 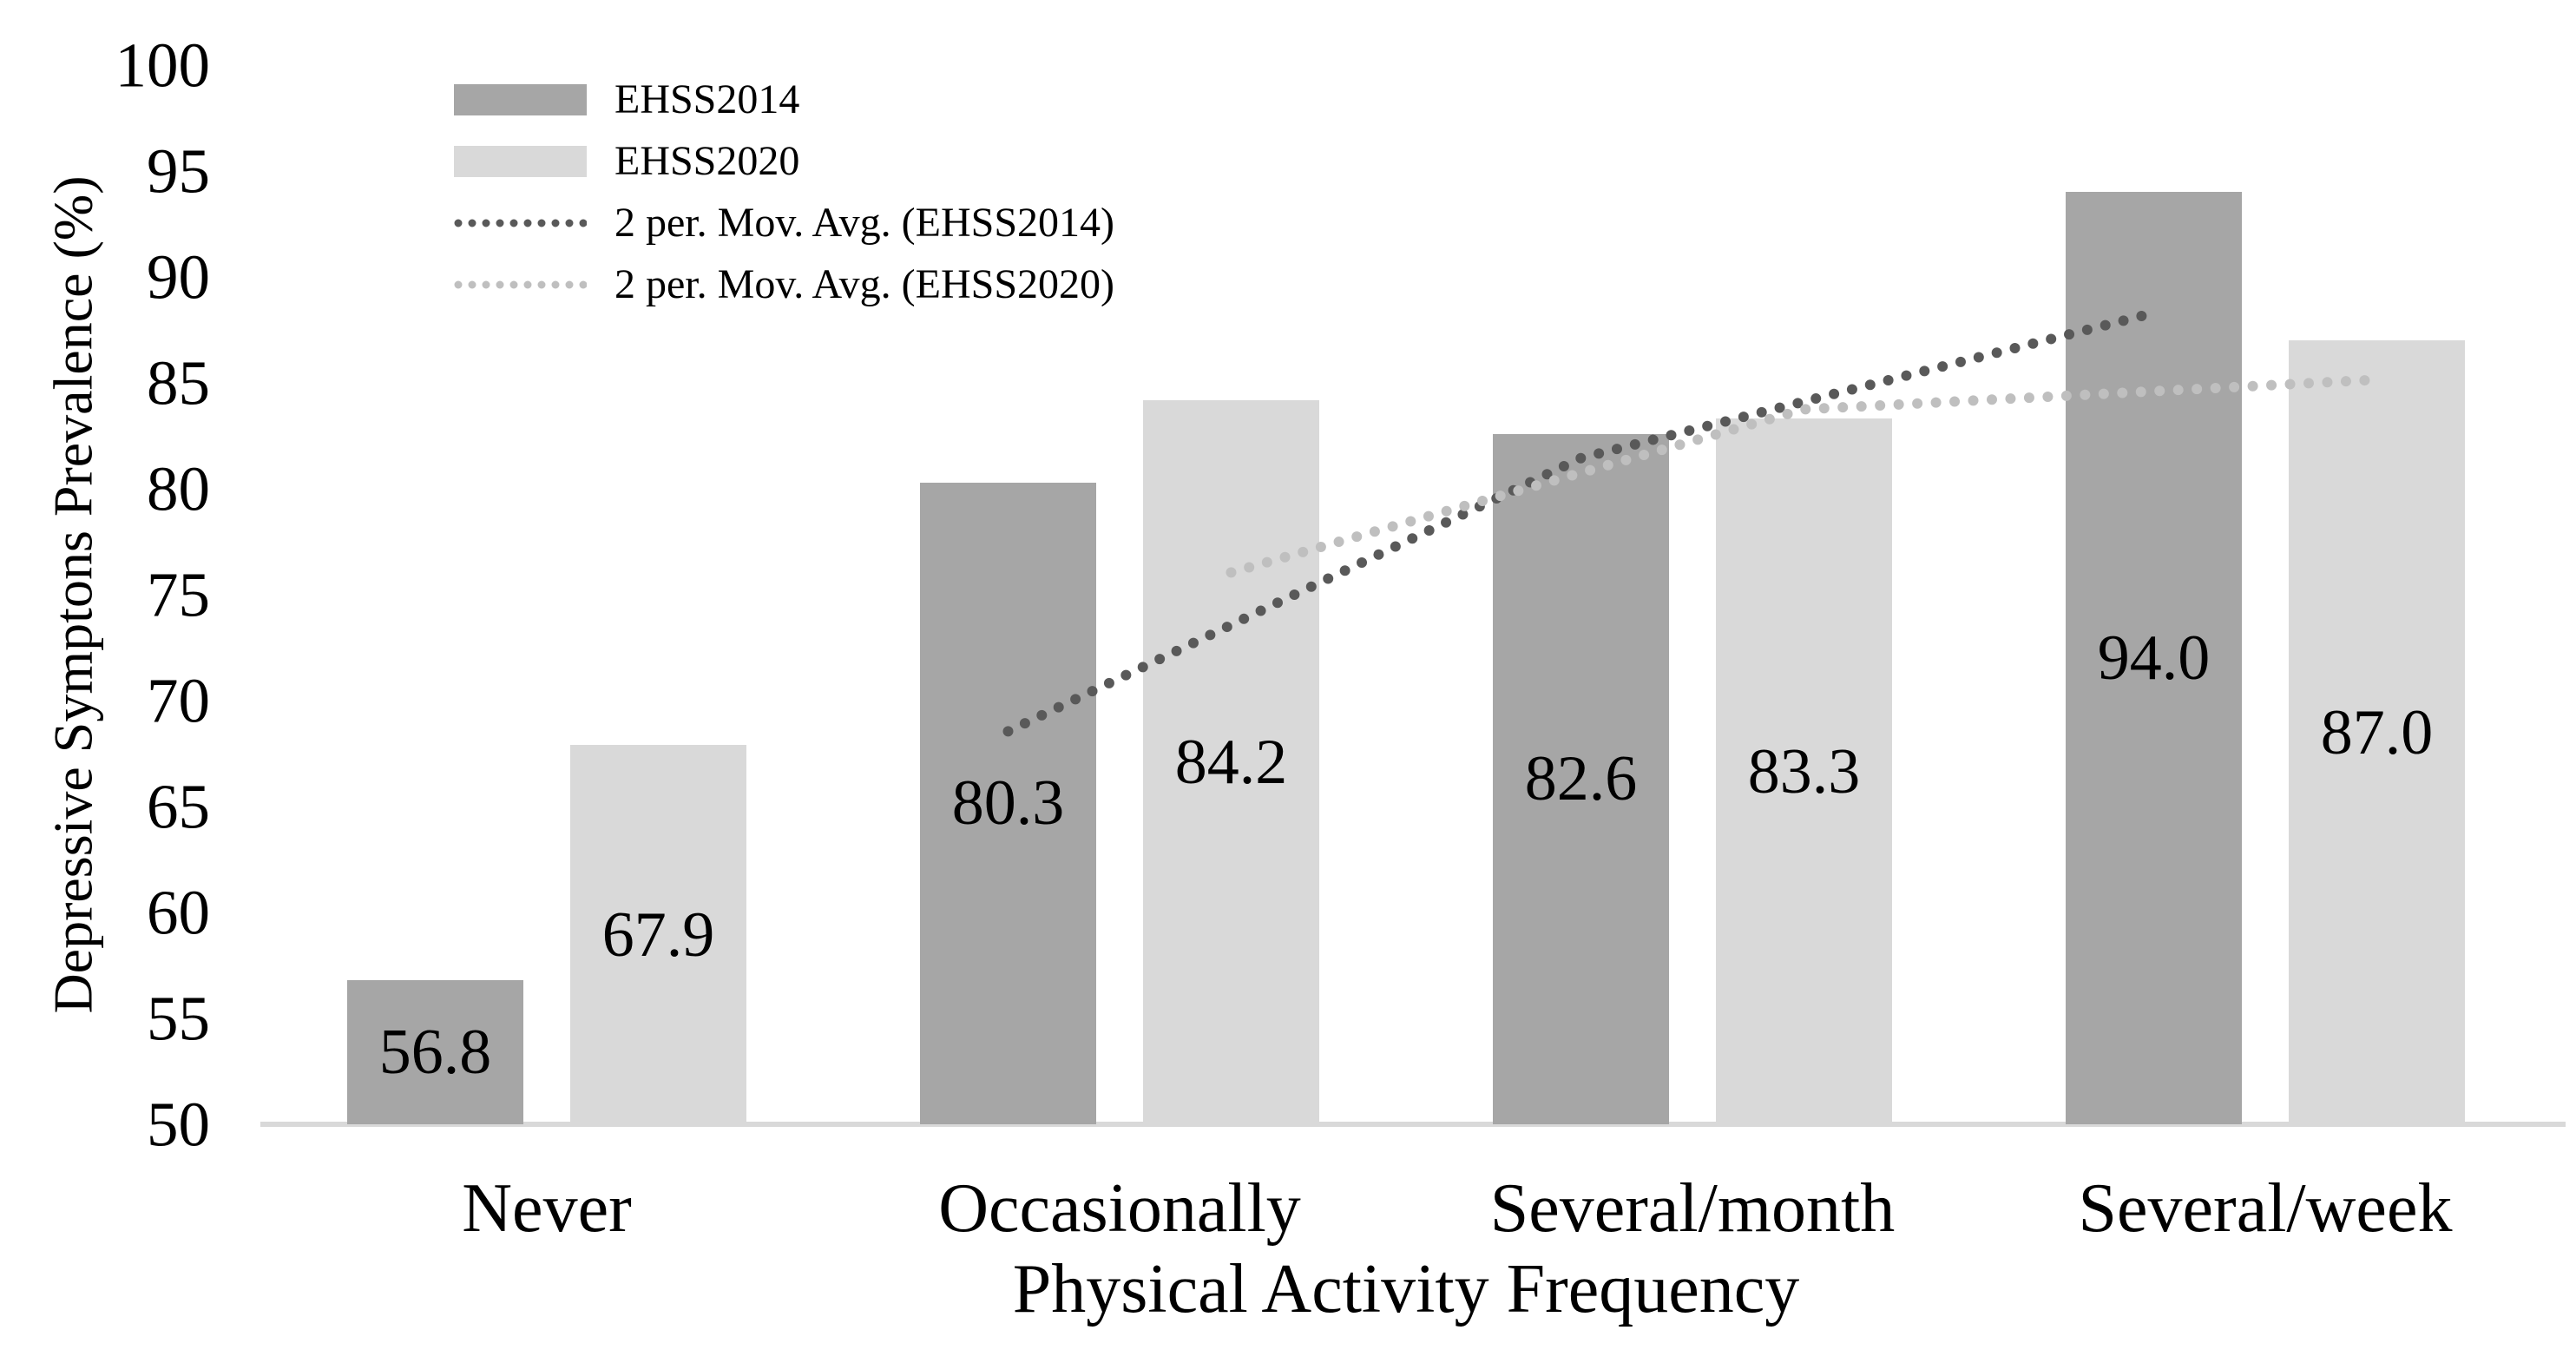 I want to click on bar-value-label: 87.0, so click(x=2377, y=732).